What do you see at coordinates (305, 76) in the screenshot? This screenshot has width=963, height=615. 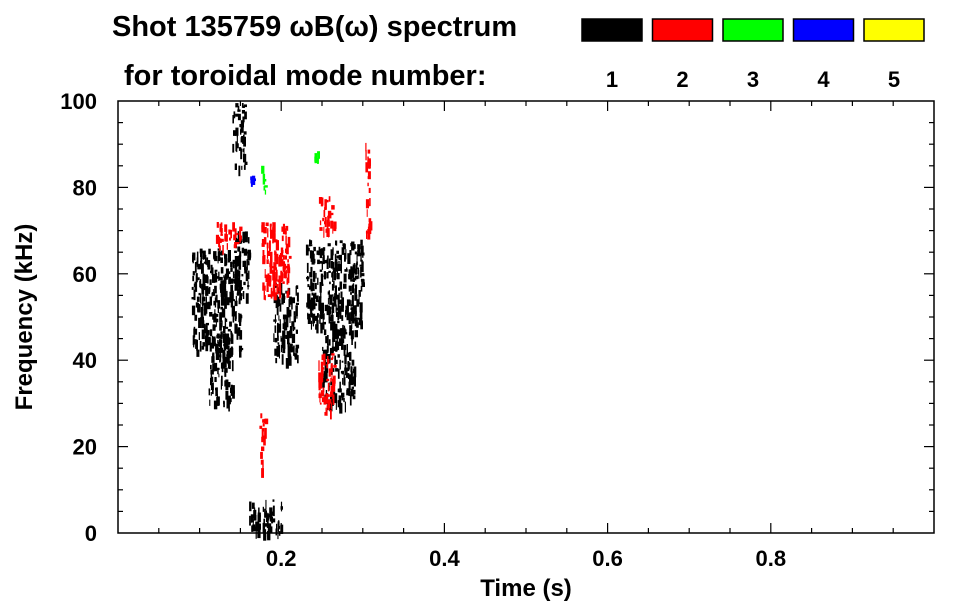 I see `chart-subtitle: for toroidal mode number:` at bounding box center [305, 76].